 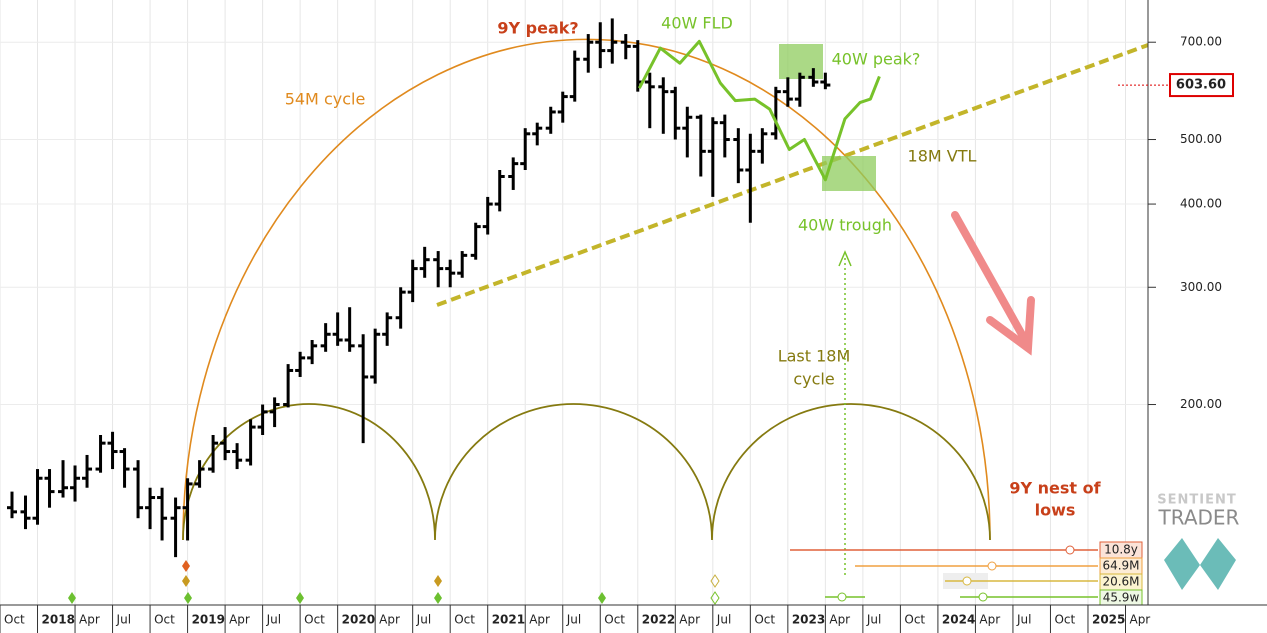 What do you see at coordinates (1201, 139) in the screenshot?
I see `y-tick-label: 500.00` at bounding box center [1201, 139].